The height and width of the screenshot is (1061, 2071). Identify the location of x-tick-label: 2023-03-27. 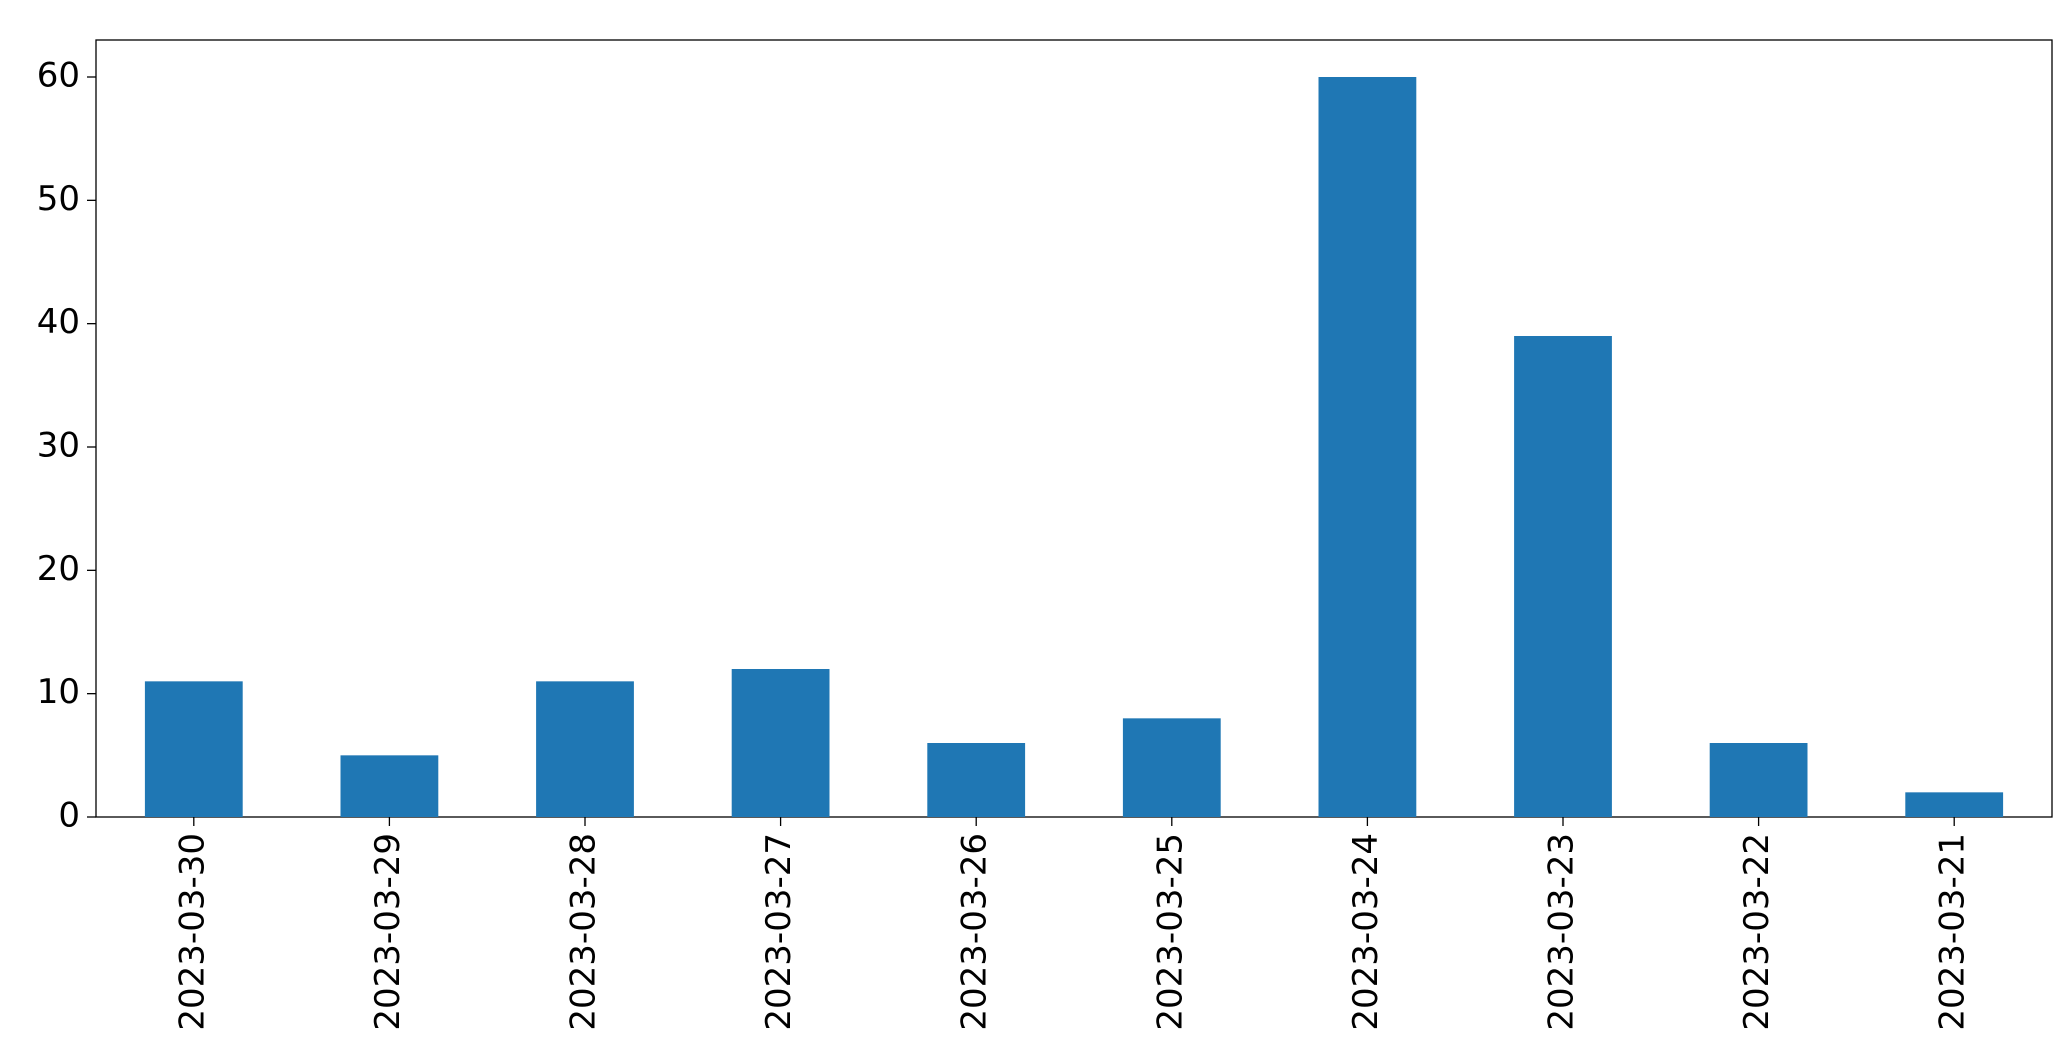
(779, 932).